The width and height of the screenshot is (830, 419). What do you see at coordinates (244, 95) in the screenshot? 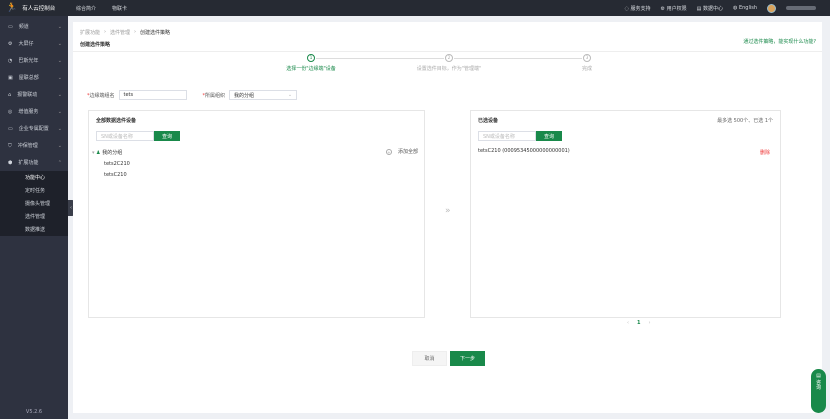
I see `org-value: 我的分组` at bounding box center [244, 95].